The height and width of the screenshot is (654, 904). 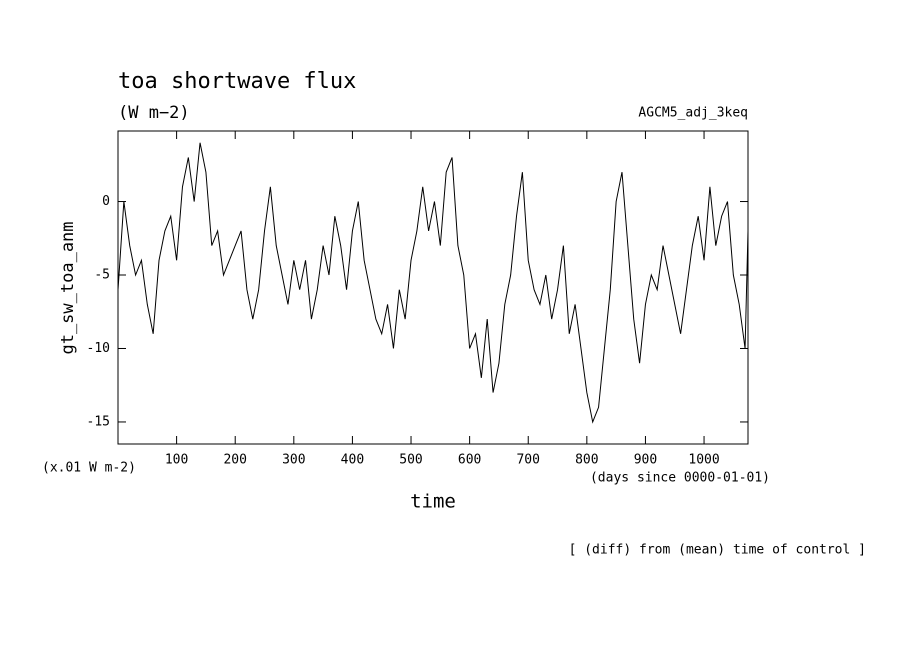 I want to click on run-label: AGCM5_adj_3keq, so click(x=693, y=113).